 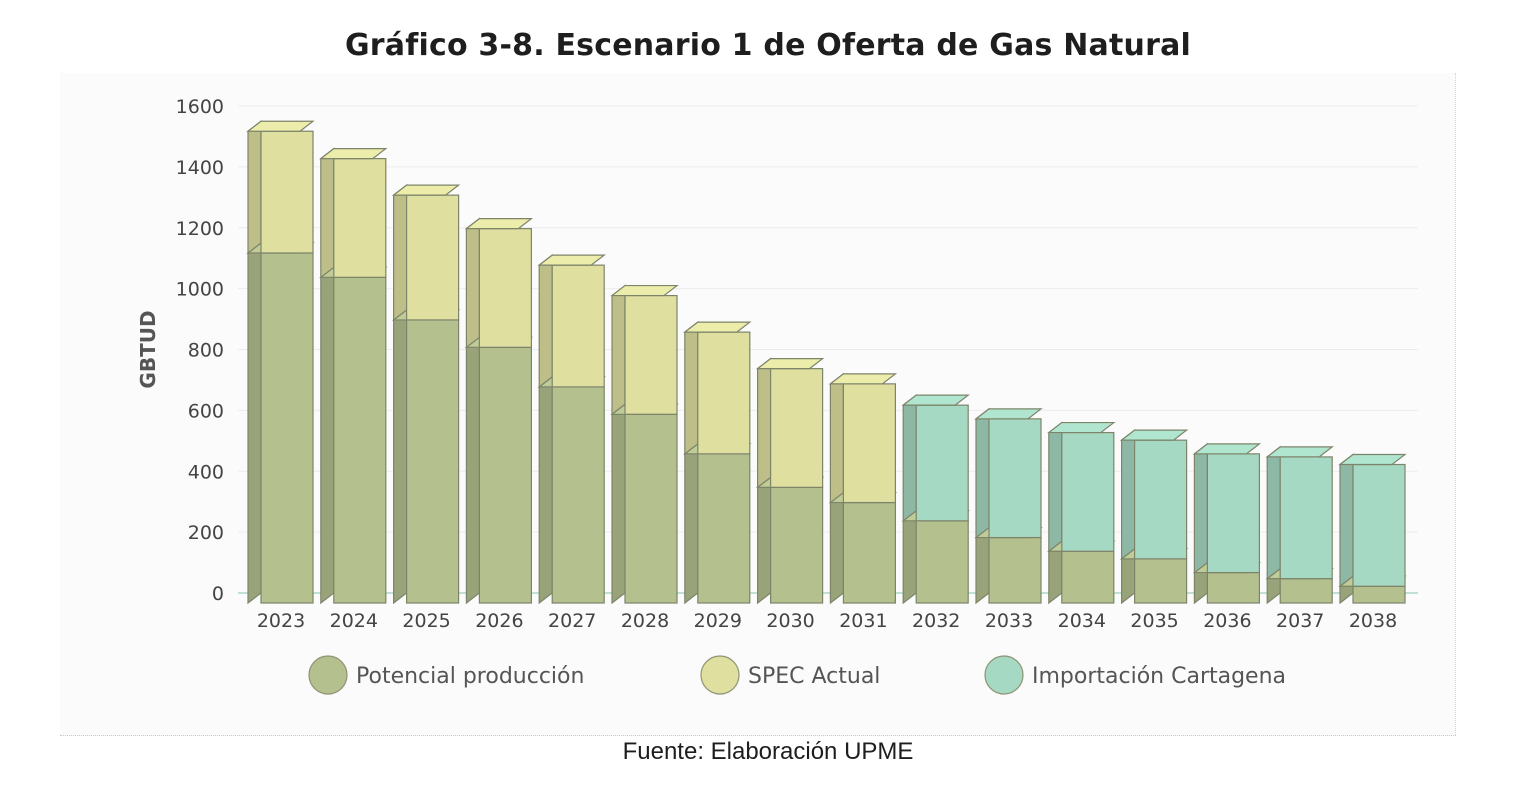 I want to click on x-tick-label: 2038, so click(x=1373, y=621).